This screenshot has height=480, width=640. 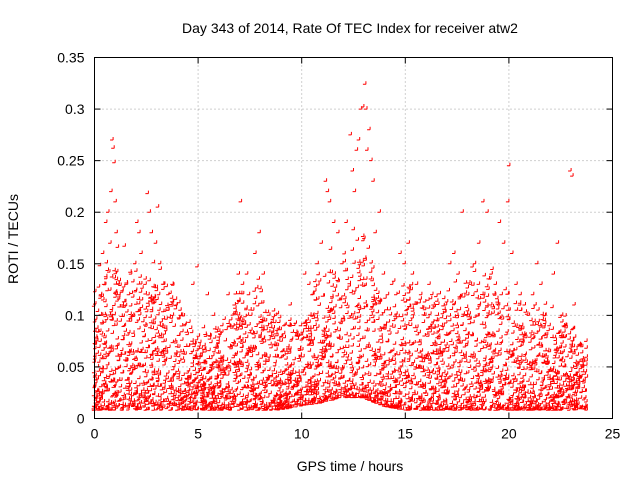 What do you see at coordinates (406, 434) in the screenshot?
I see `x-tick-label: 15` at bounding box center [406, 434].